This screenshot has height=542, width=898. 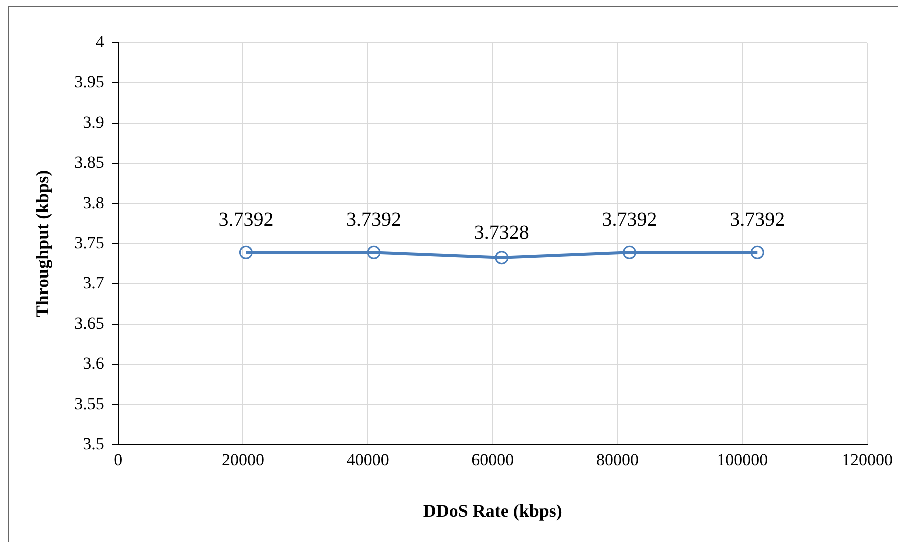 What do you see at coordinates (118, 460) in the screenshot?
I see `x-tick-label: 0` at bounding box center [118, 460].